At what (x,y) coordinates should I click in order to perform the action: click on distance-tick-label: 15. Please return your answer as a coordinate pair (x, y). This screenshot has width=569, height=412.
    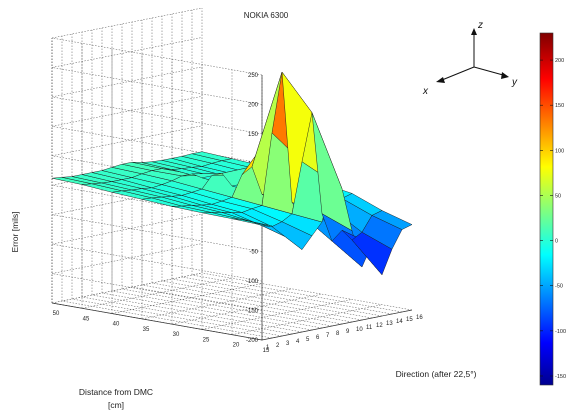
    Looking at the image, I should click on (266, 351).